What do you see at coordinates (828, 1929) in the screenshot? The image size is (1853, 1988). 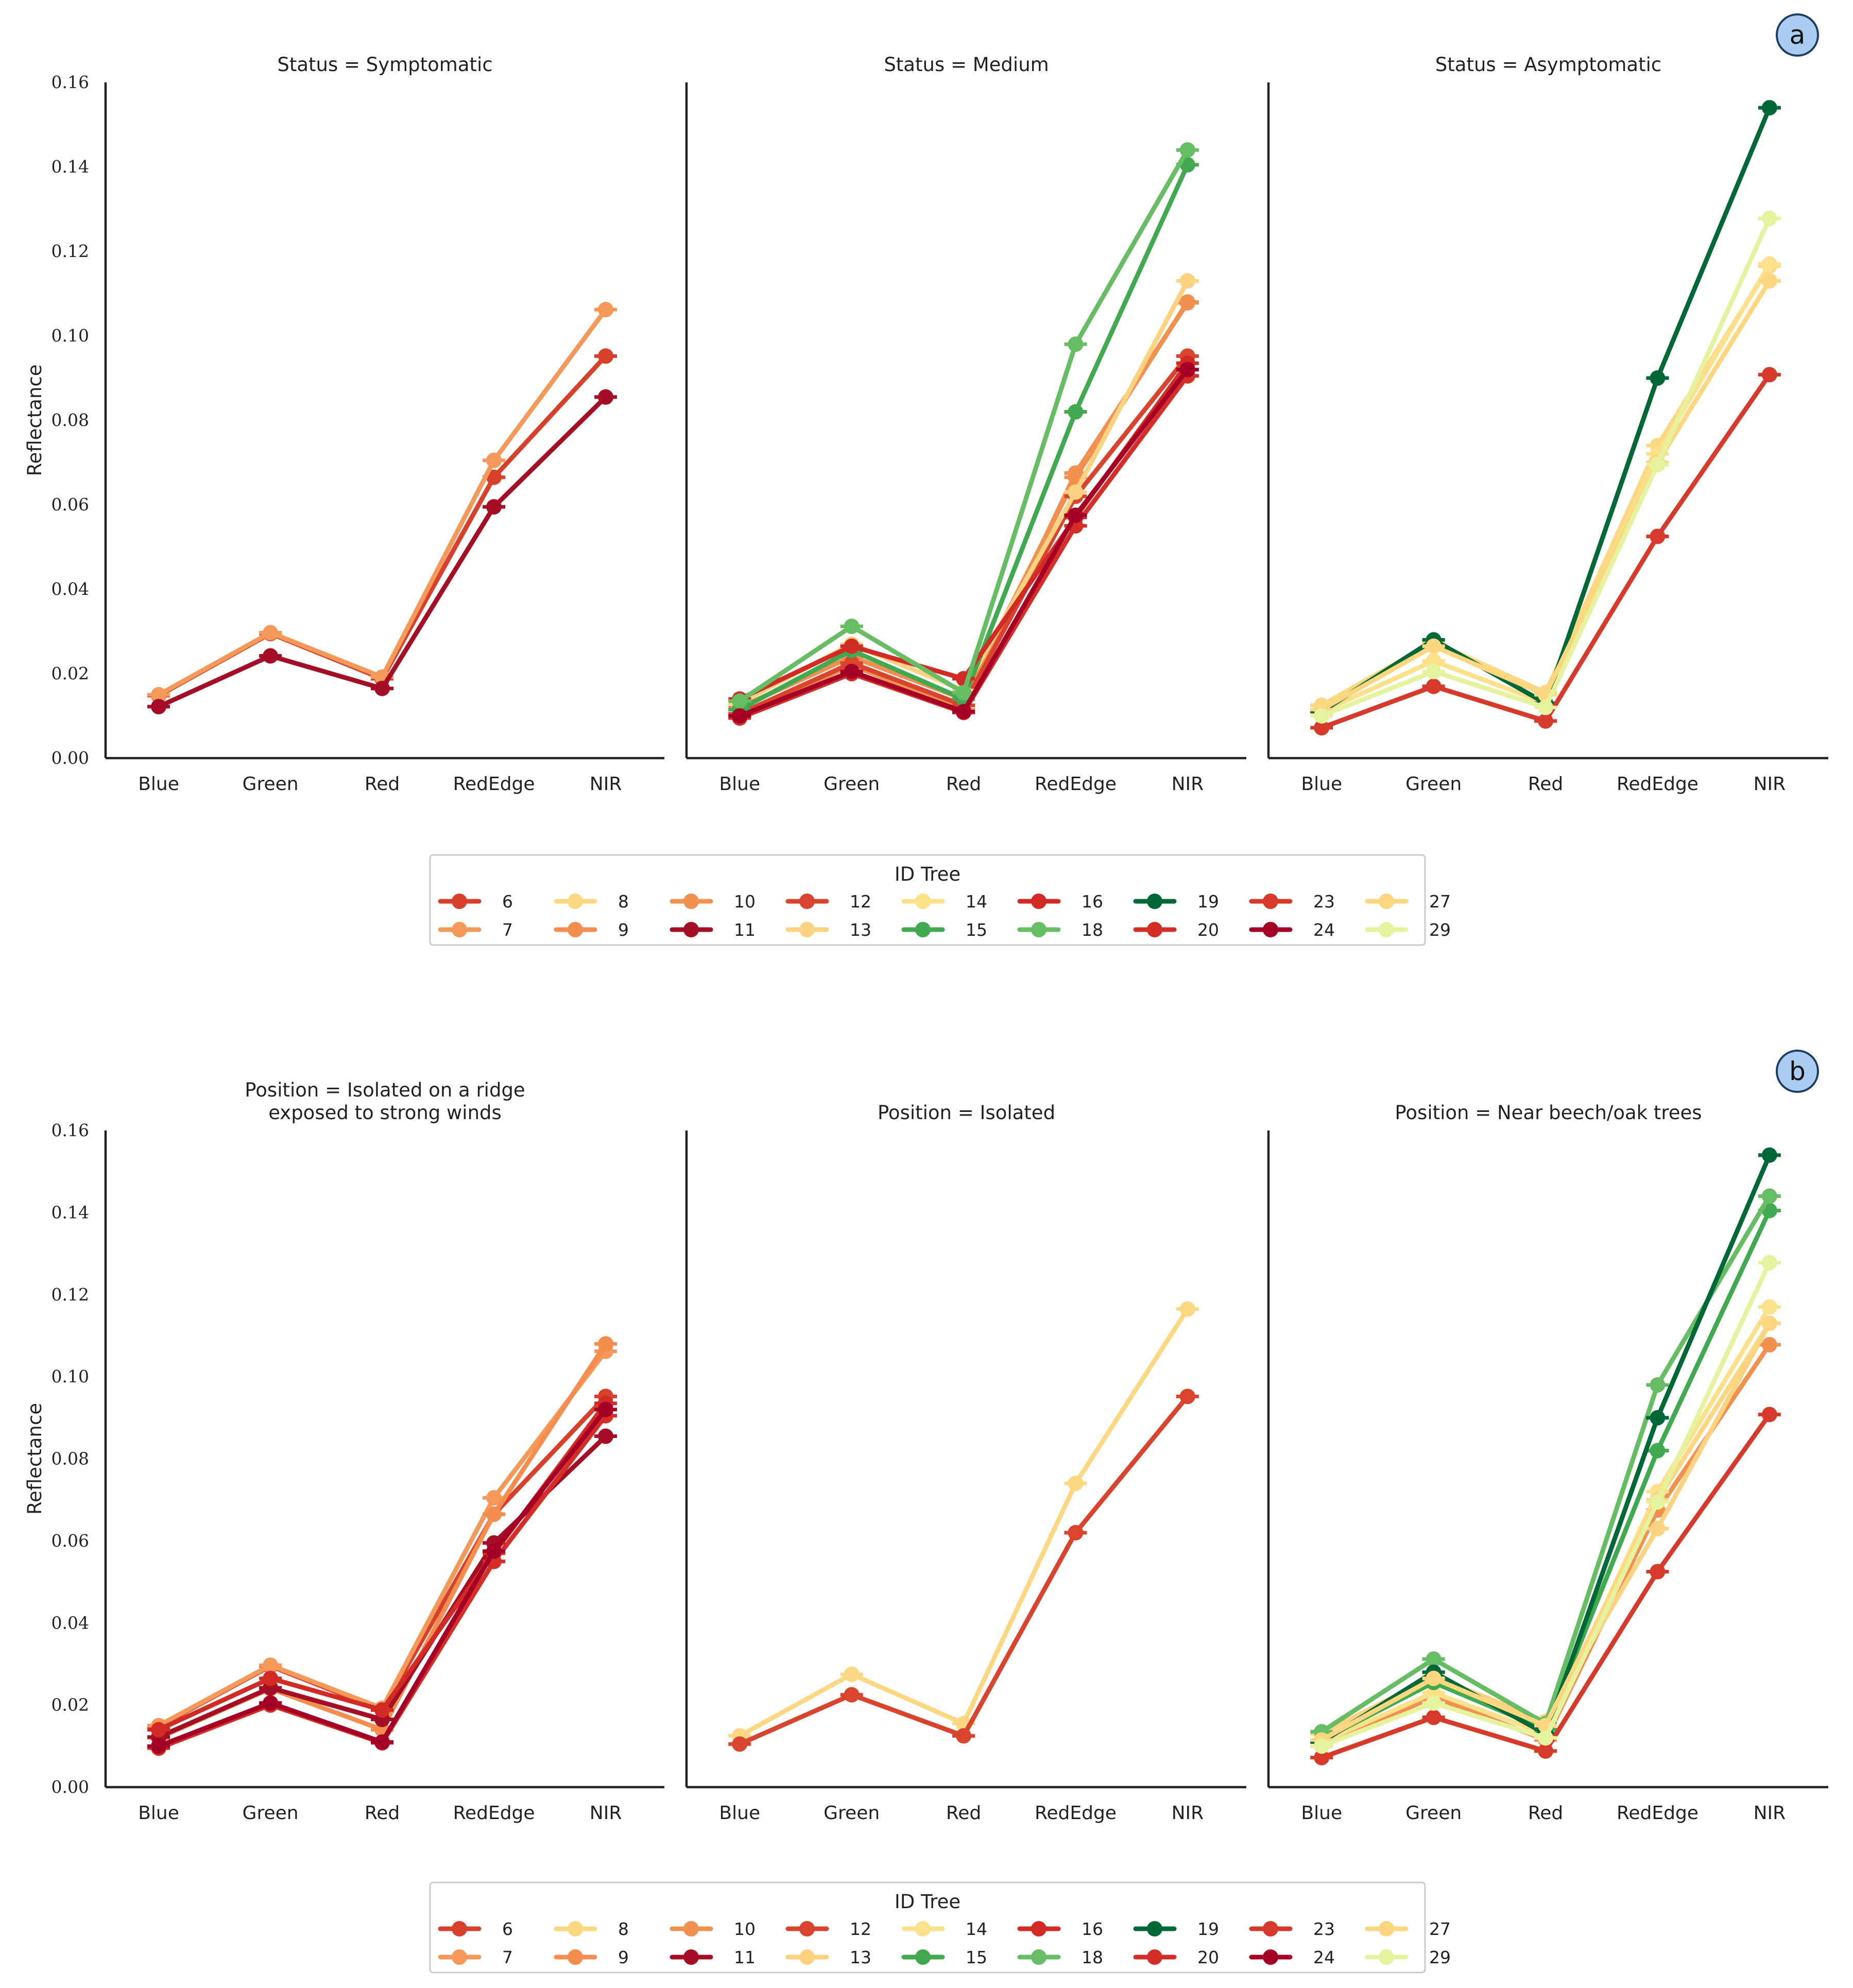 I see `legend-entry-12: 12` at bounding box center [828, 1929].